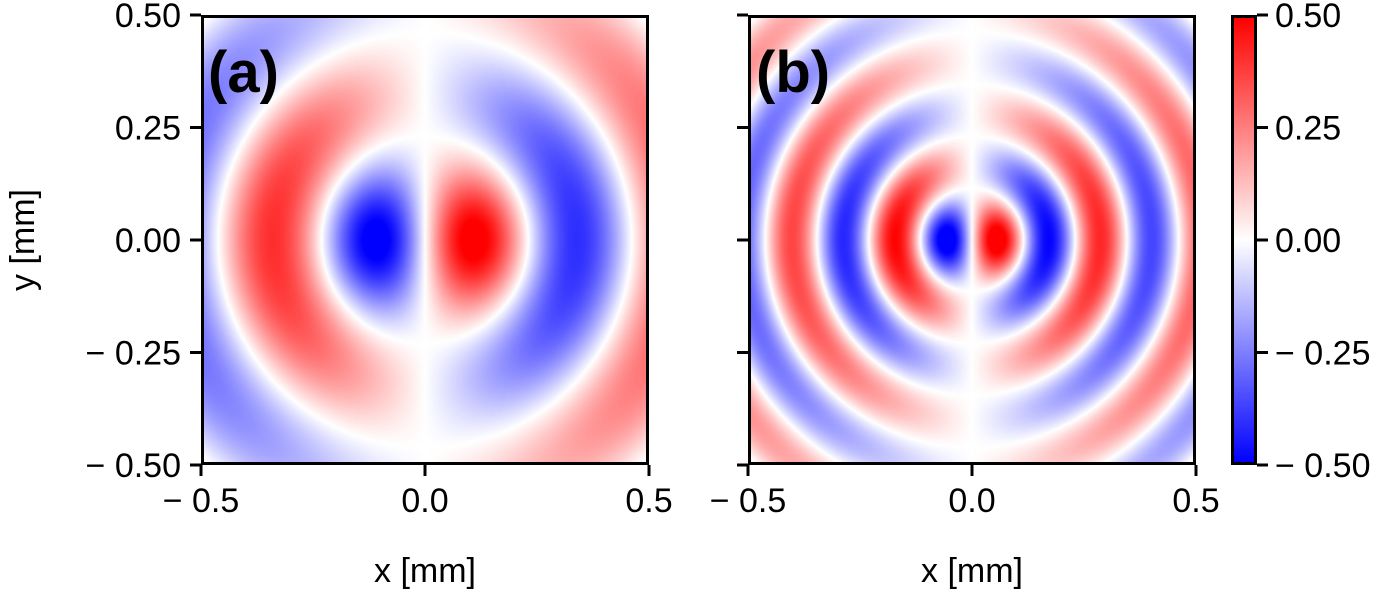 This screenshot has width=1400, height=589. I want to click on x-tick-label-a-0: − 0.5, so click(201, 501).